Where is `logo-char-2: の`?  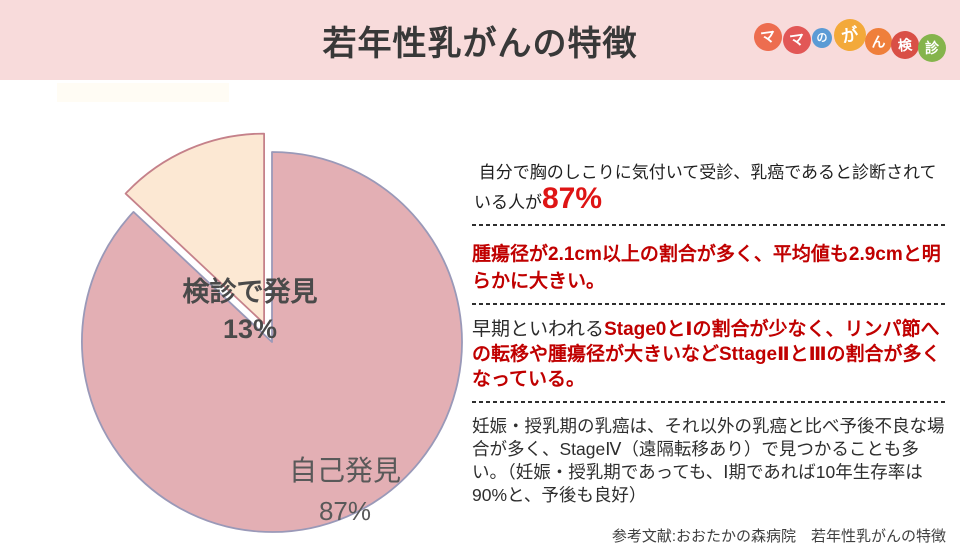
logo-char-2: の is located at coordinates (822, 38).